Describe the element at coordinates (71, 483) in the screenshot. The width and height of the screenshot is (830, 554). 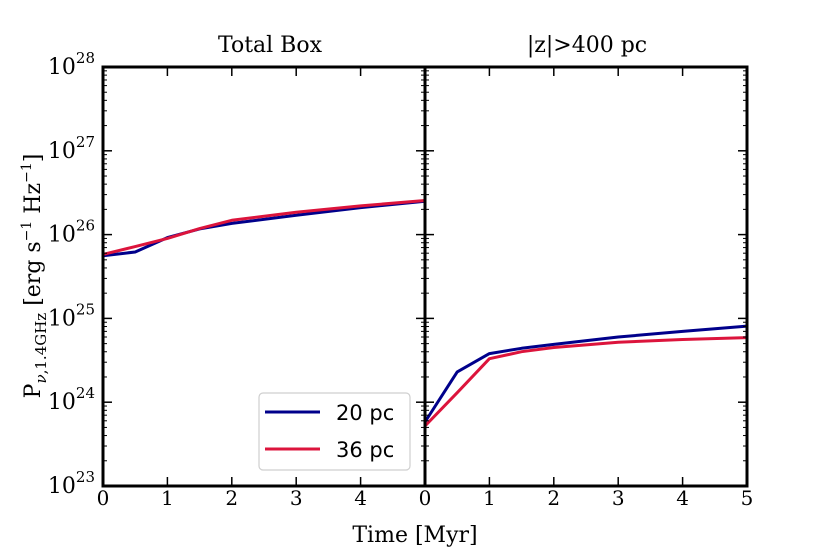
I see `left-y-tick-label: 1023` at that location.